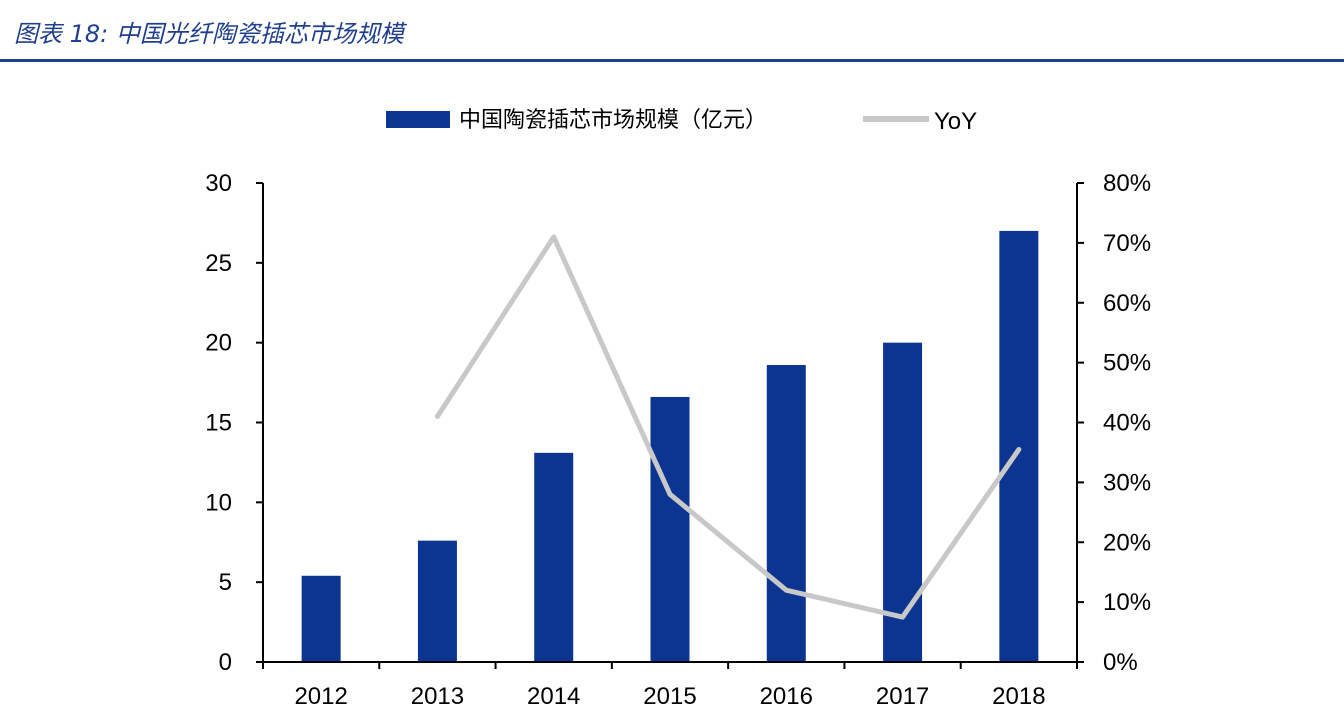 The height and width of the screenshot is (728, 1344). I want to click on left-tick-label: 15, so click(218, 423).